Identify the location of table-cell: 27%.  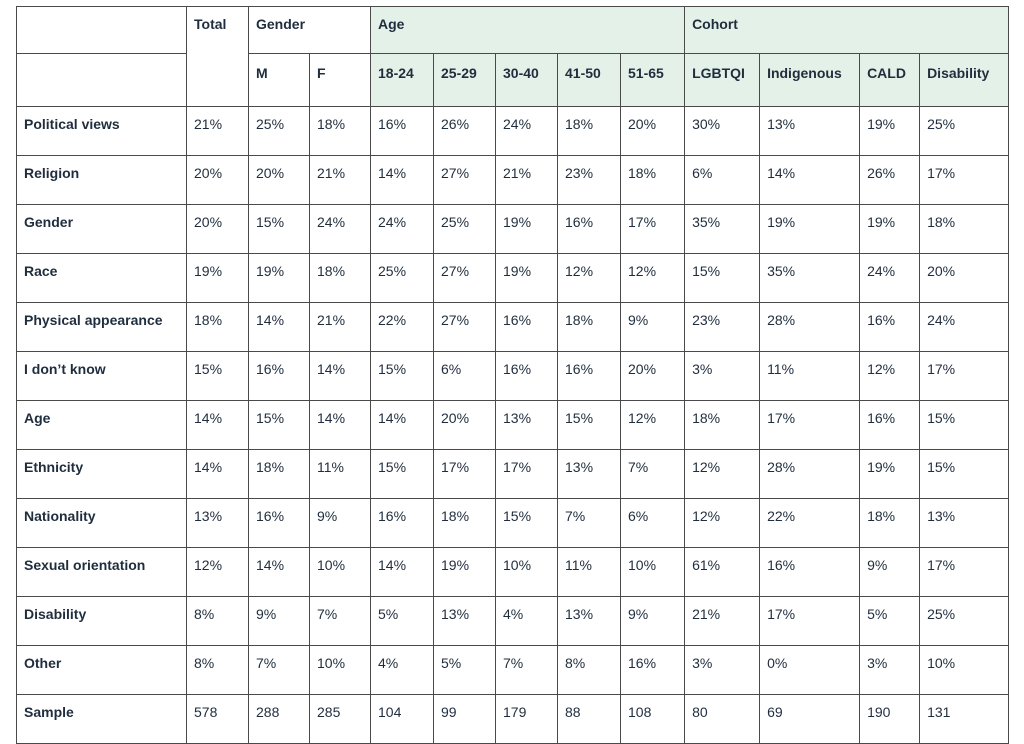
(465, 278).